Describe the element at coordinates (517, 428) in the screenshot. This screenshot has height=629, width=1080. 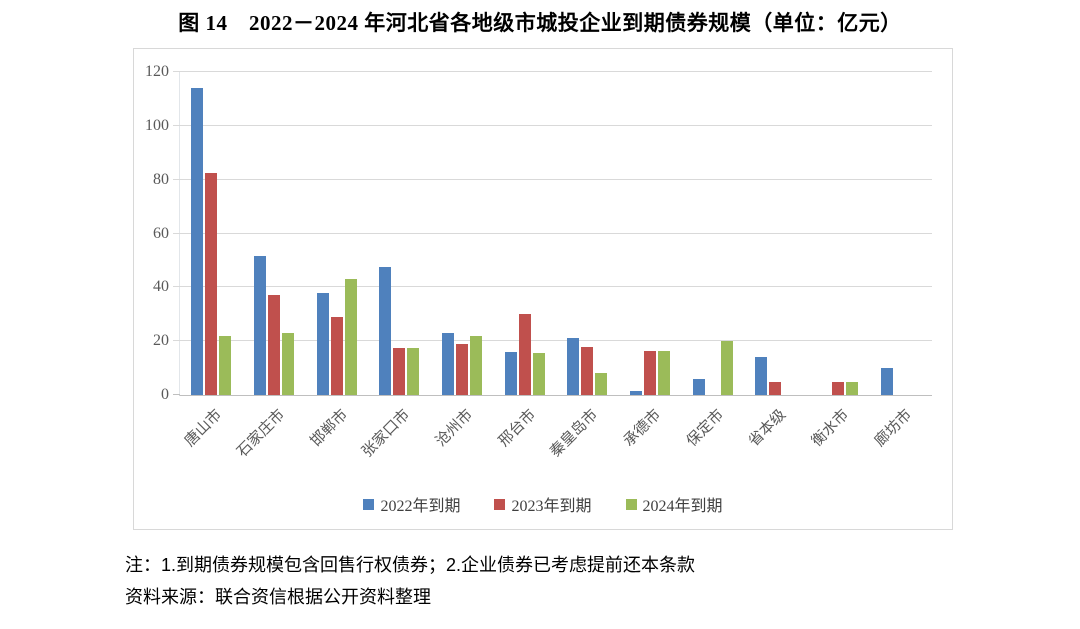
I see `x-axis-label: 邢台市` at that location.